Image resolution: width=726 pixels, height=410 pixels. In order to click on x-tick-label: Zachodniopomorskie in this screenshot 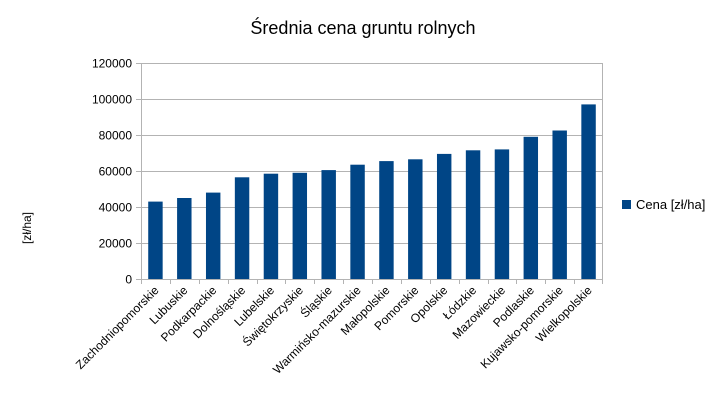, I will do `click(117, 327)`.